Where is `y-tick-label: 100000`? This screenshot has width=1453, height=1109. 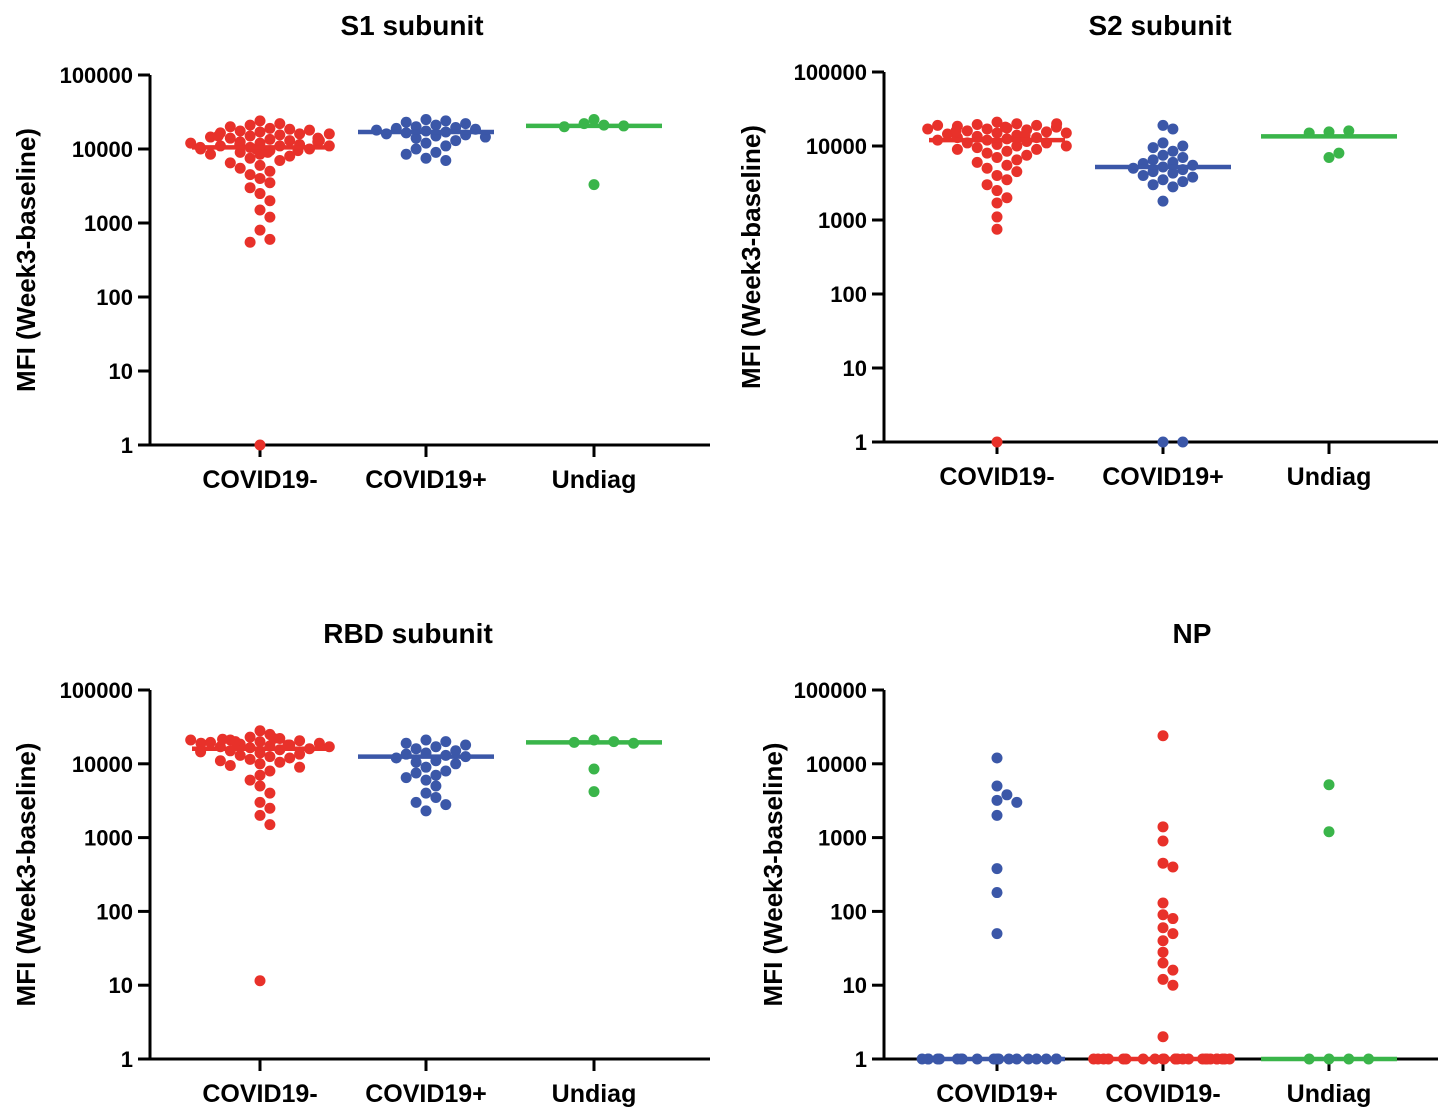
y-tick-label: 100000 is located at coordinates (96, 75).